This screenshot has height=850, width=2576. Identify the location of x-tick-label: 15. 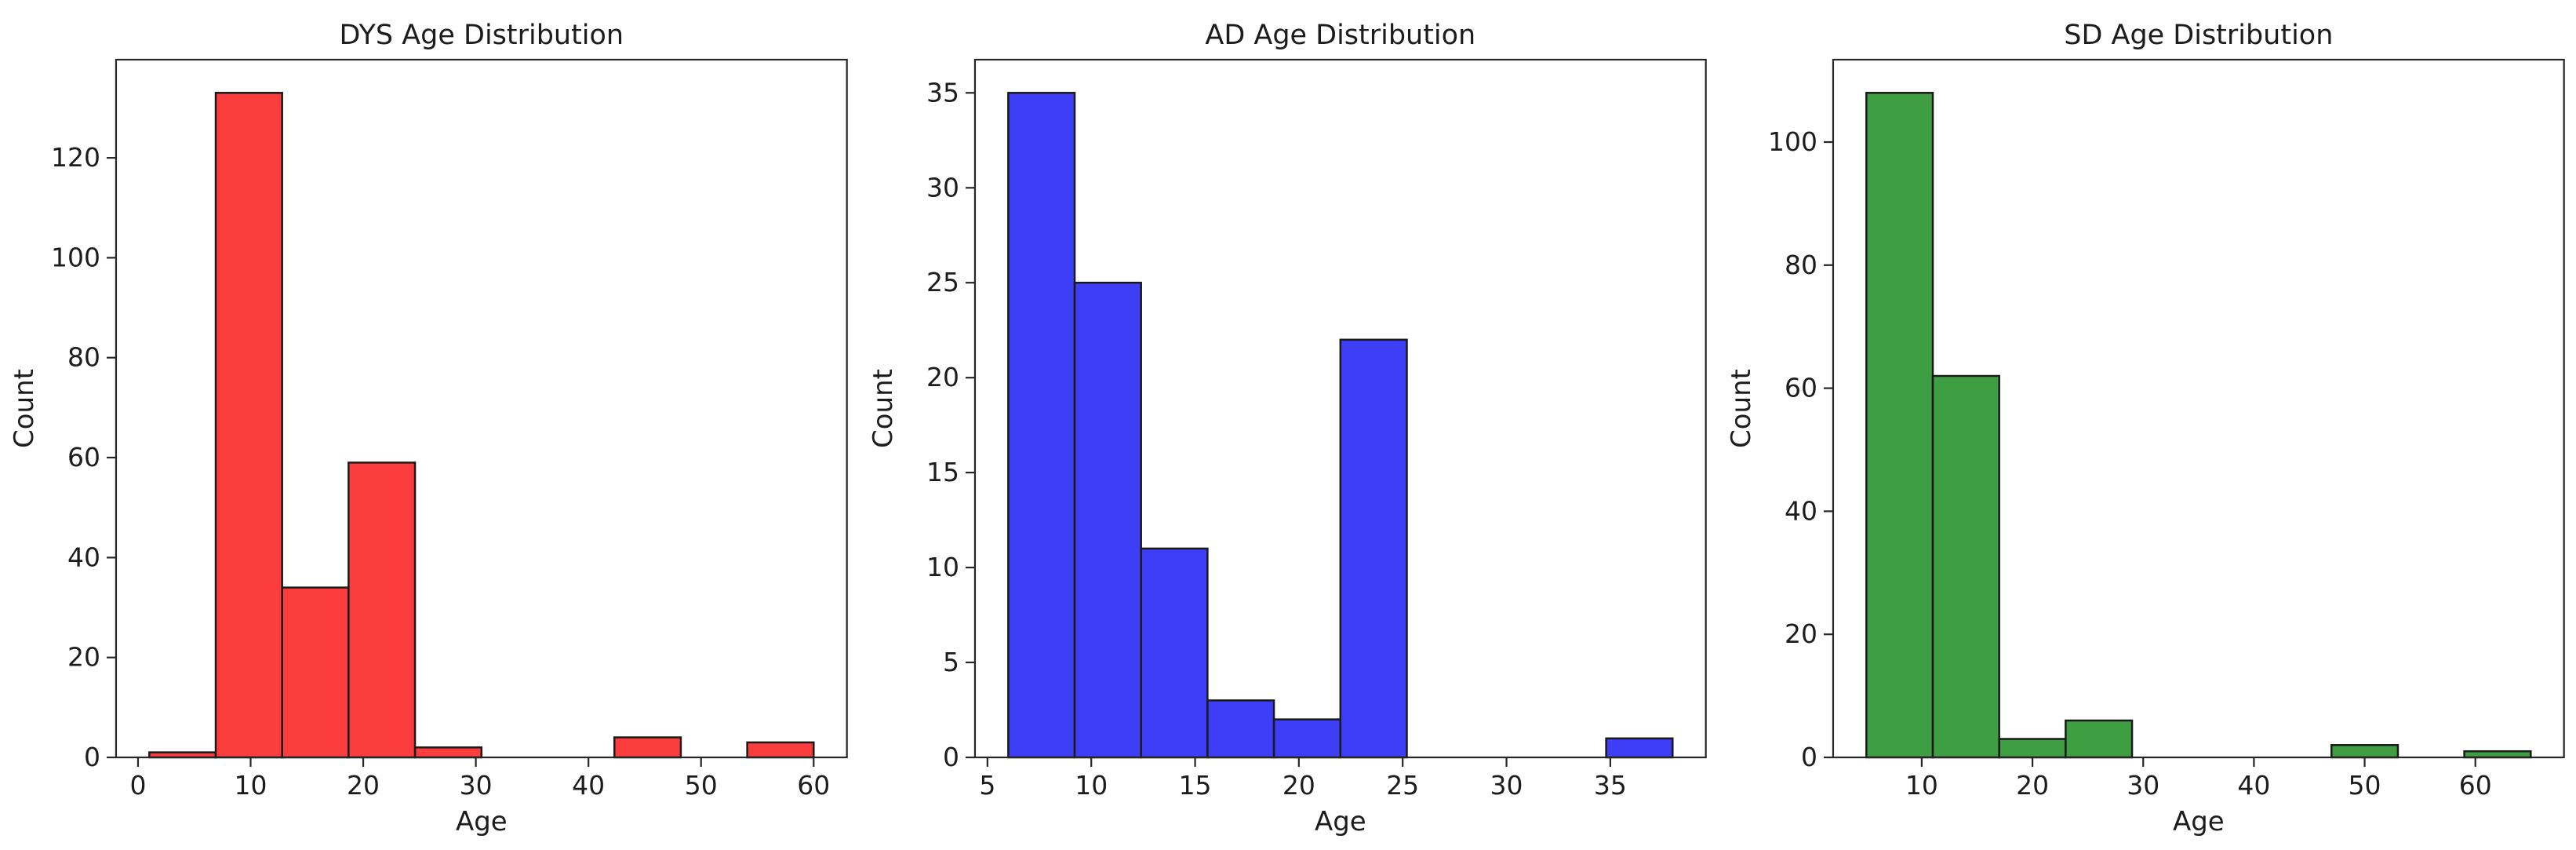
(1194, 785).